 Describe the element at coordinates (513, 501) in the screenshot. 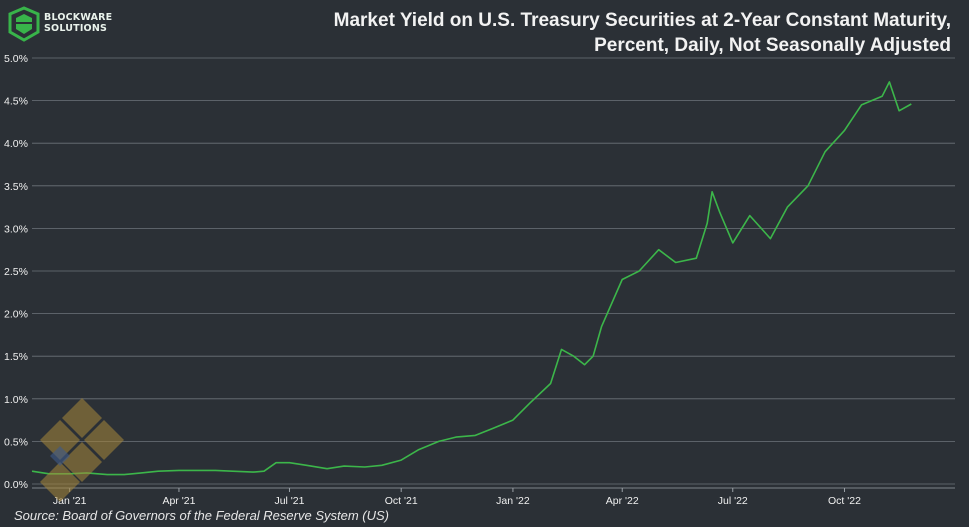

I see `x-tick-label: Jan '22` at that location.